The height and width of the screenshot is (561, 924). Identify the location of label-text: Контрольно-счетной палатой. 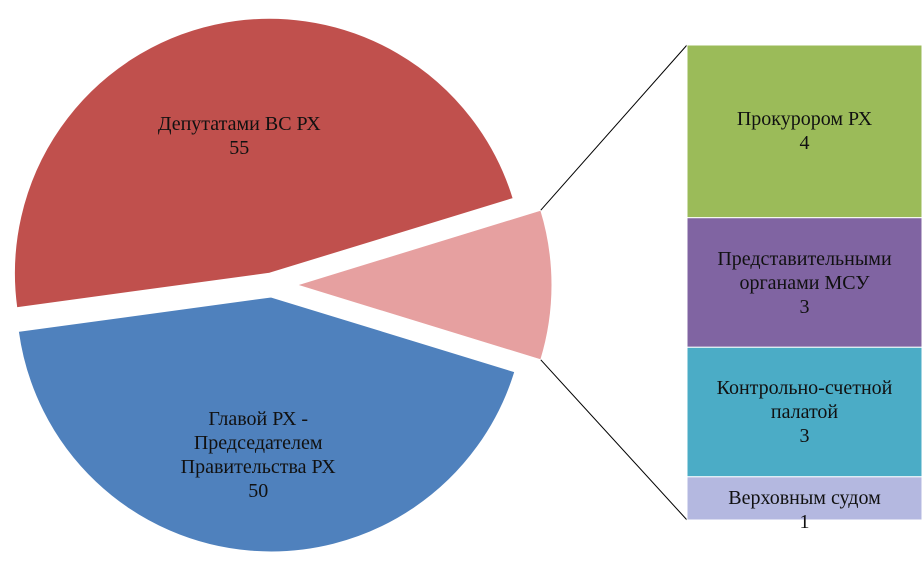
(804, 400).